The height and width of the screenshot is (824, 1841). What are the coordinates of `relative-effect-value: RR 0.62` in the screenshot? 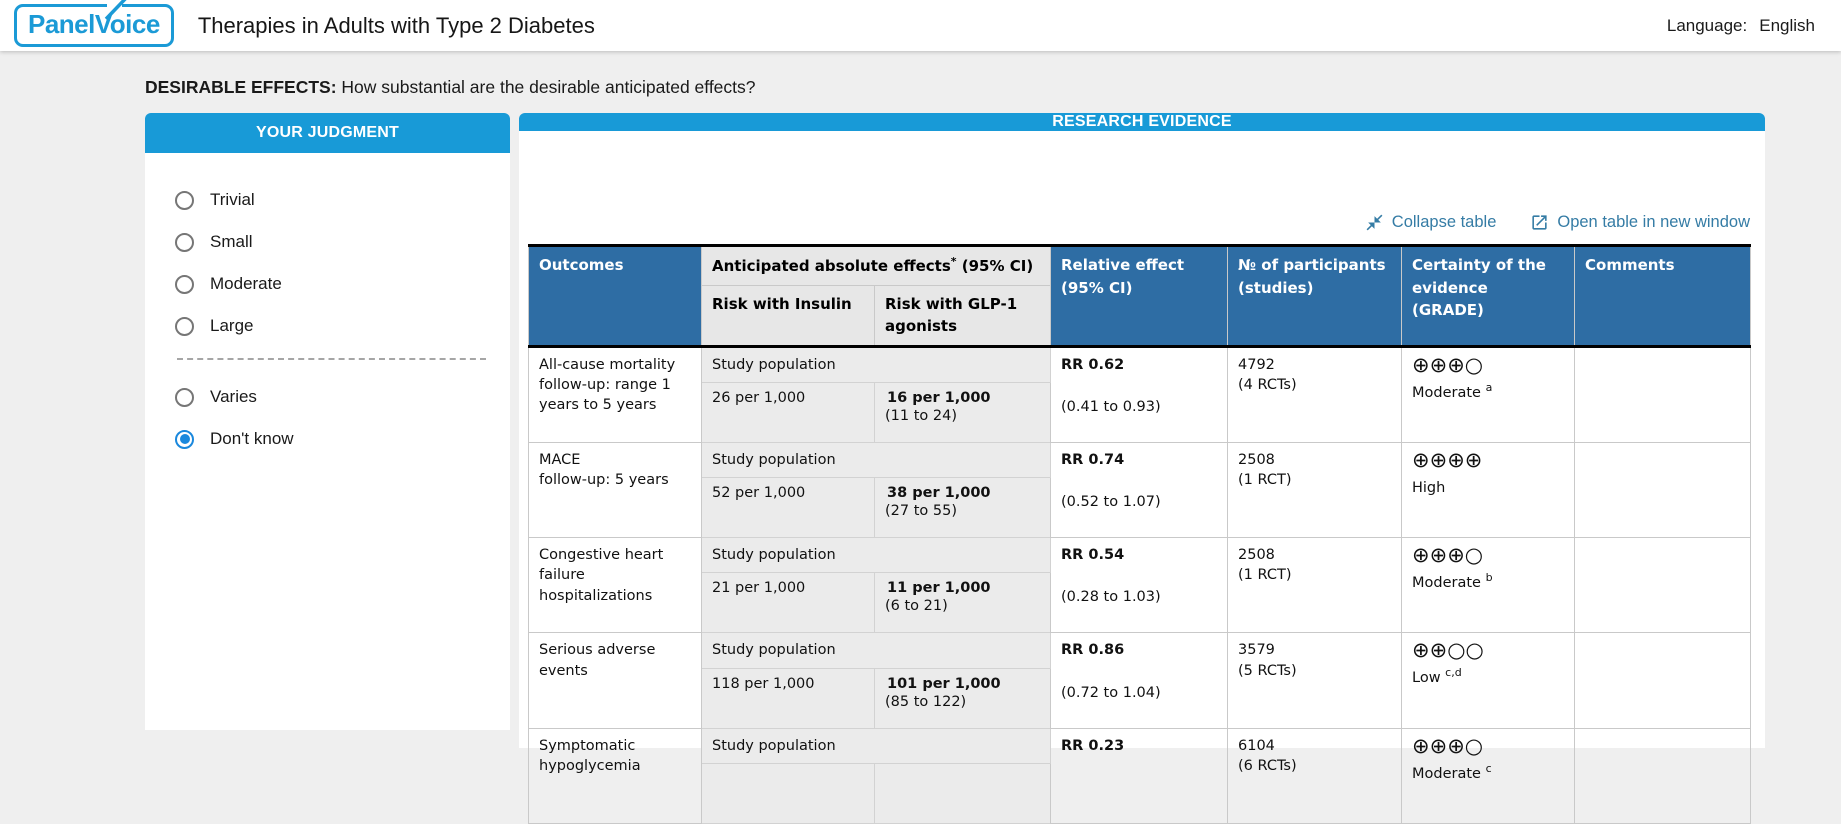 It's located at (1093, 364).